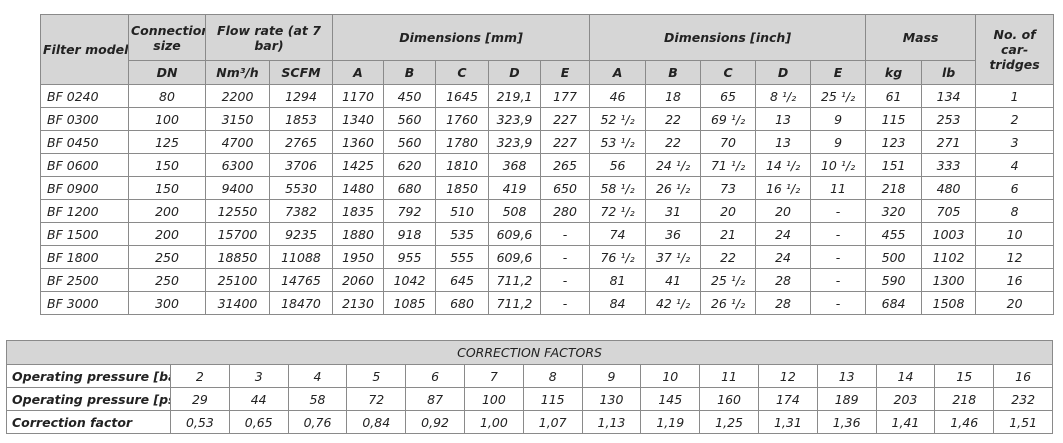  I want to click on subheader-cell: B, so click(409, 72).